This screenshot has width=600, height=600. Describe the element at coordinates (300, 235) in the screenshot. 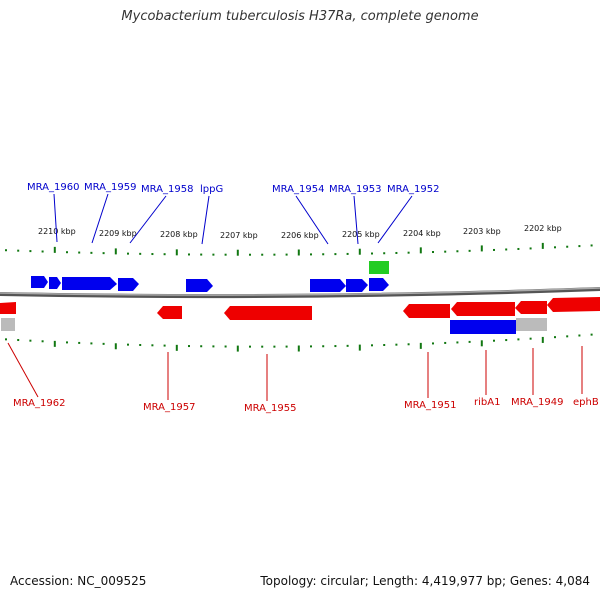

I see `scale-label-2206: 2206 kbp` at that location.